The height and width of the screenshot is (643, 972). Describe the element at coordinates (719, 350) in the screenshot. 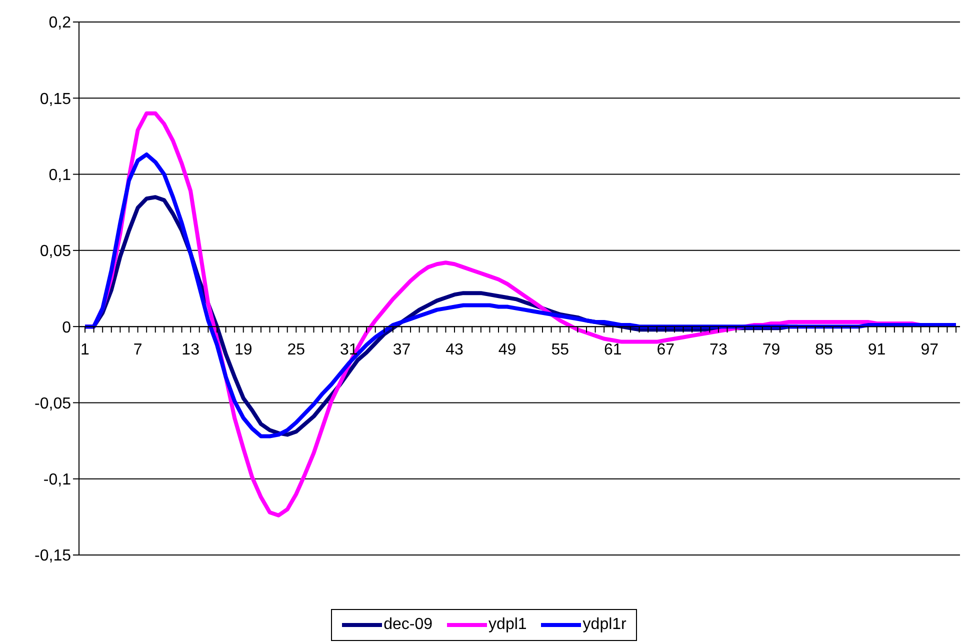

I see `x-tick-label: 73` at that location.